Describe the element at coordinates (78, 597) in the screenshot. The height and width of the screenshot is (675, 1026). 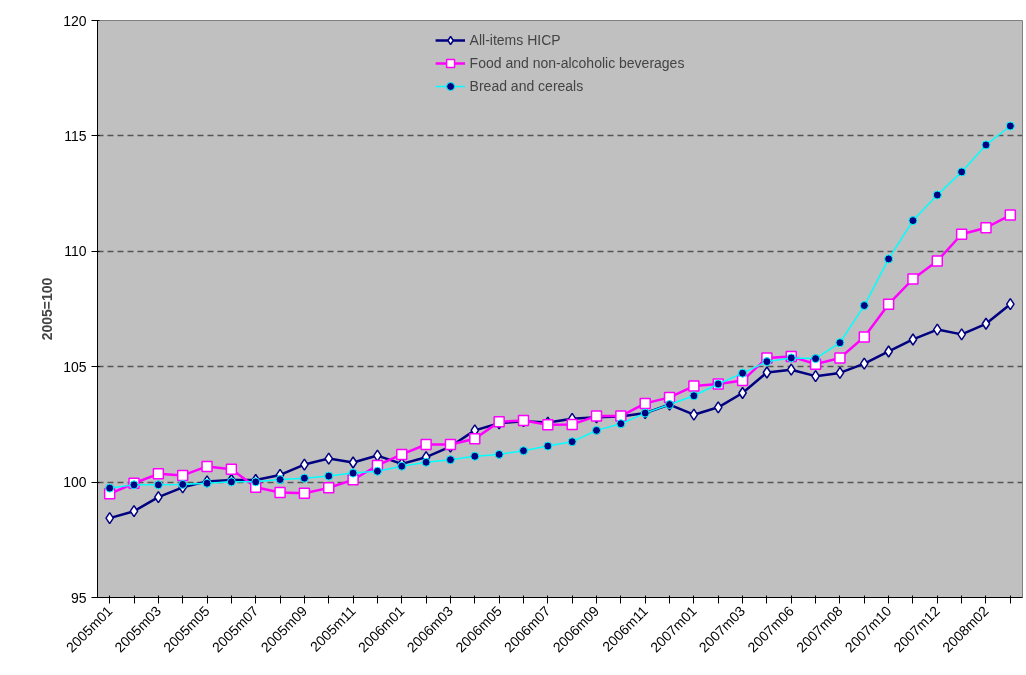
I see `y-tick-label: 95` at that location.